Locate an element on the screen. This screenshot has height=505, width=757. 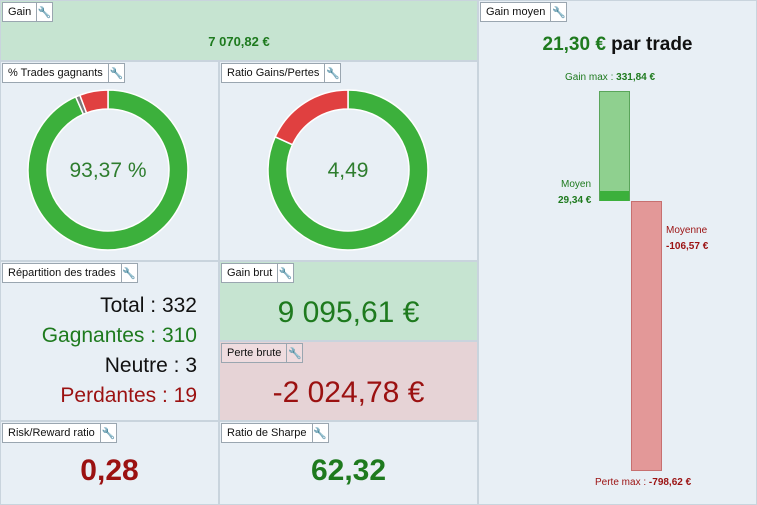
donut-slice-pertes is located at coordinates (311, 117).